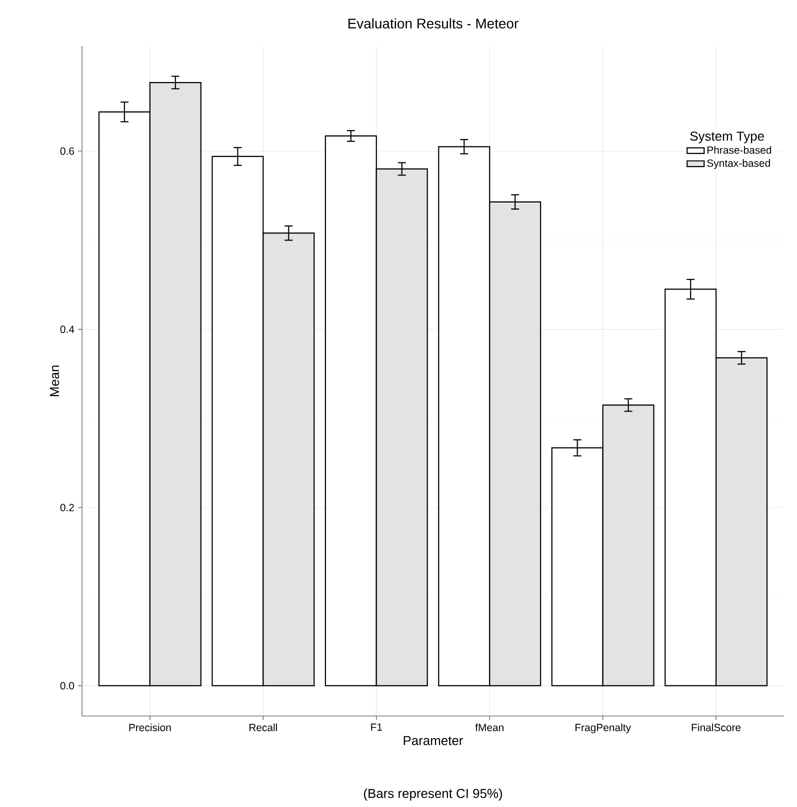 Image resolution: width=797 pixels, height=807 pixels. I want to click on y-tick-label: 0.6, so click(67, 151).